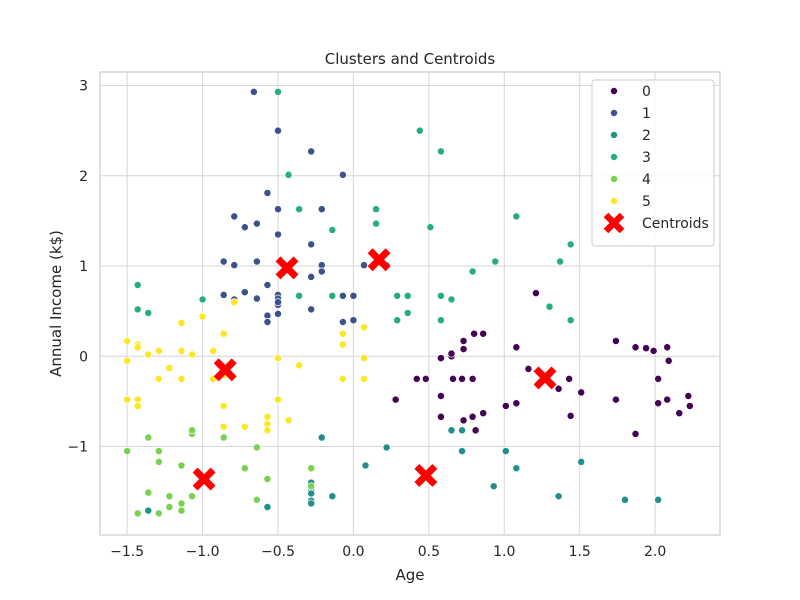 The image size is (800, 600). Describe the element at coordinates (83, 87) in the screenshot. I see `y-tick-label: 3` at that location.